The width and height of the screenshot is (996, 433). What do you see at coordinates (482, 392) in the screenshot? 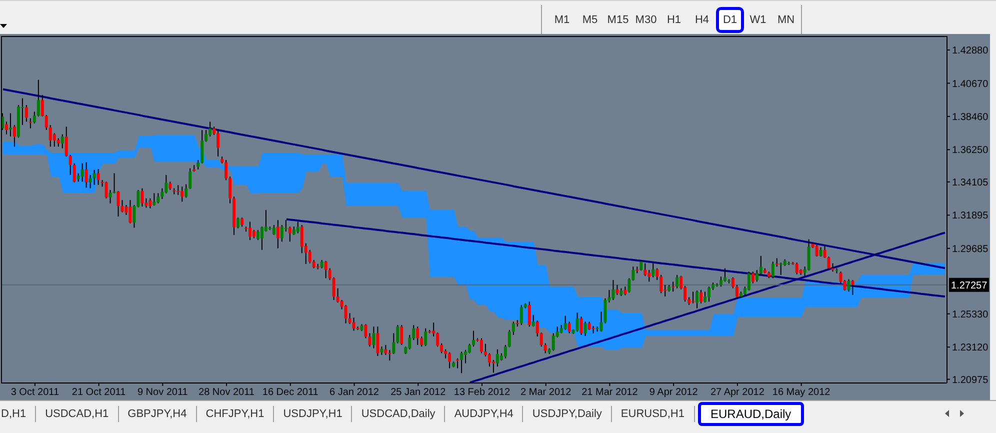
I see `x-tick-label: 13 Feb 2012` at bounding box center [482, 392].